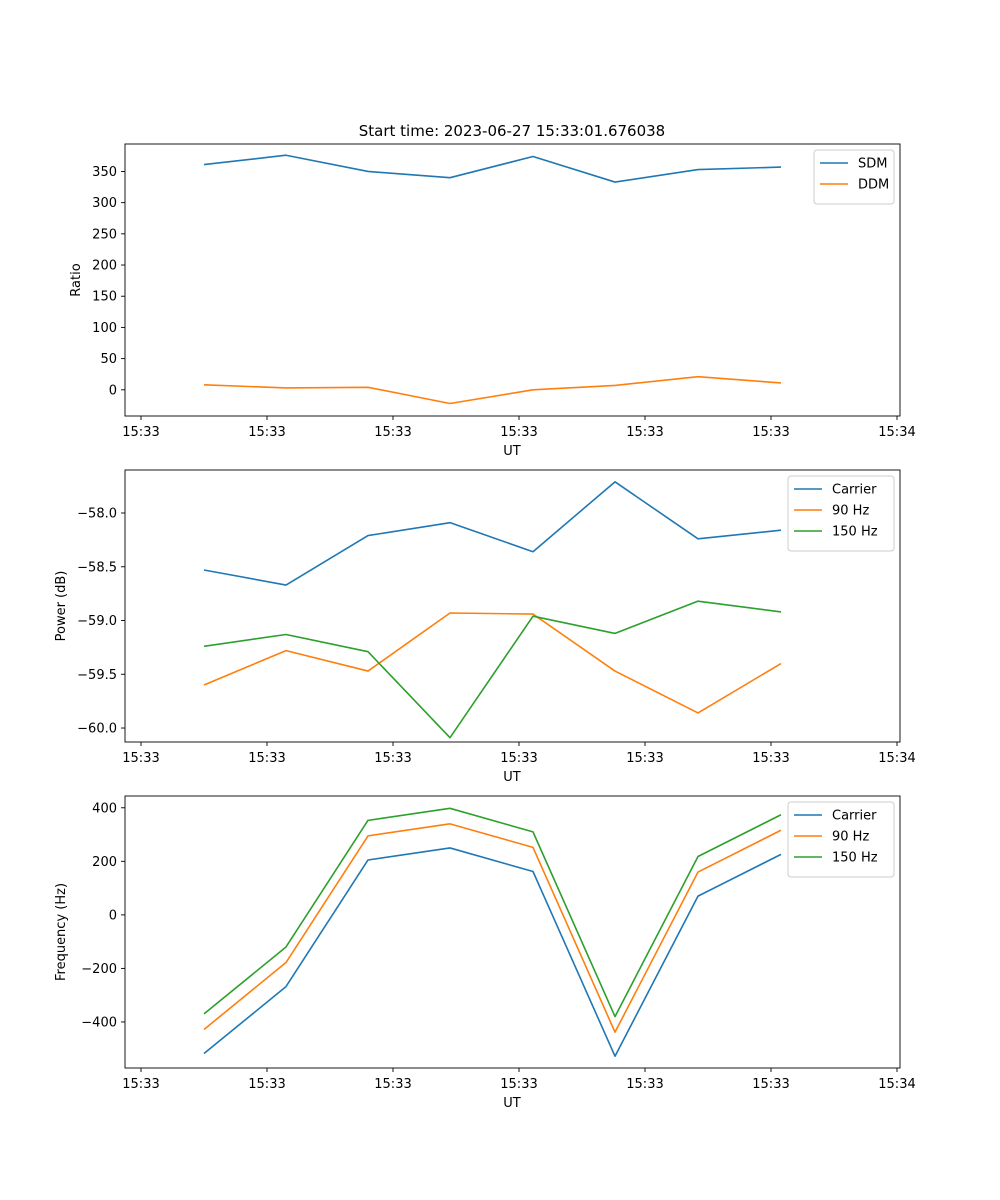  Describe the element at coordinates (512, 131) in the screenshot. I see `figure-title: Start time: 2023-06-27 15:33:01.676038` at that location.